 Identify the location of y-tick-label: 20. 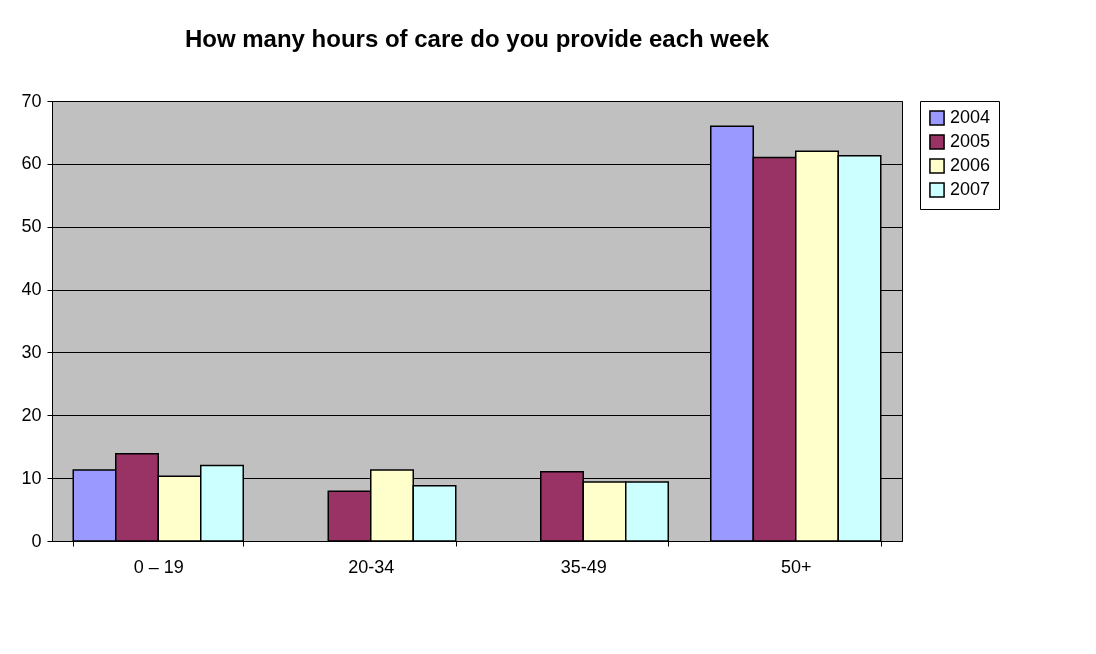
(31, 414).